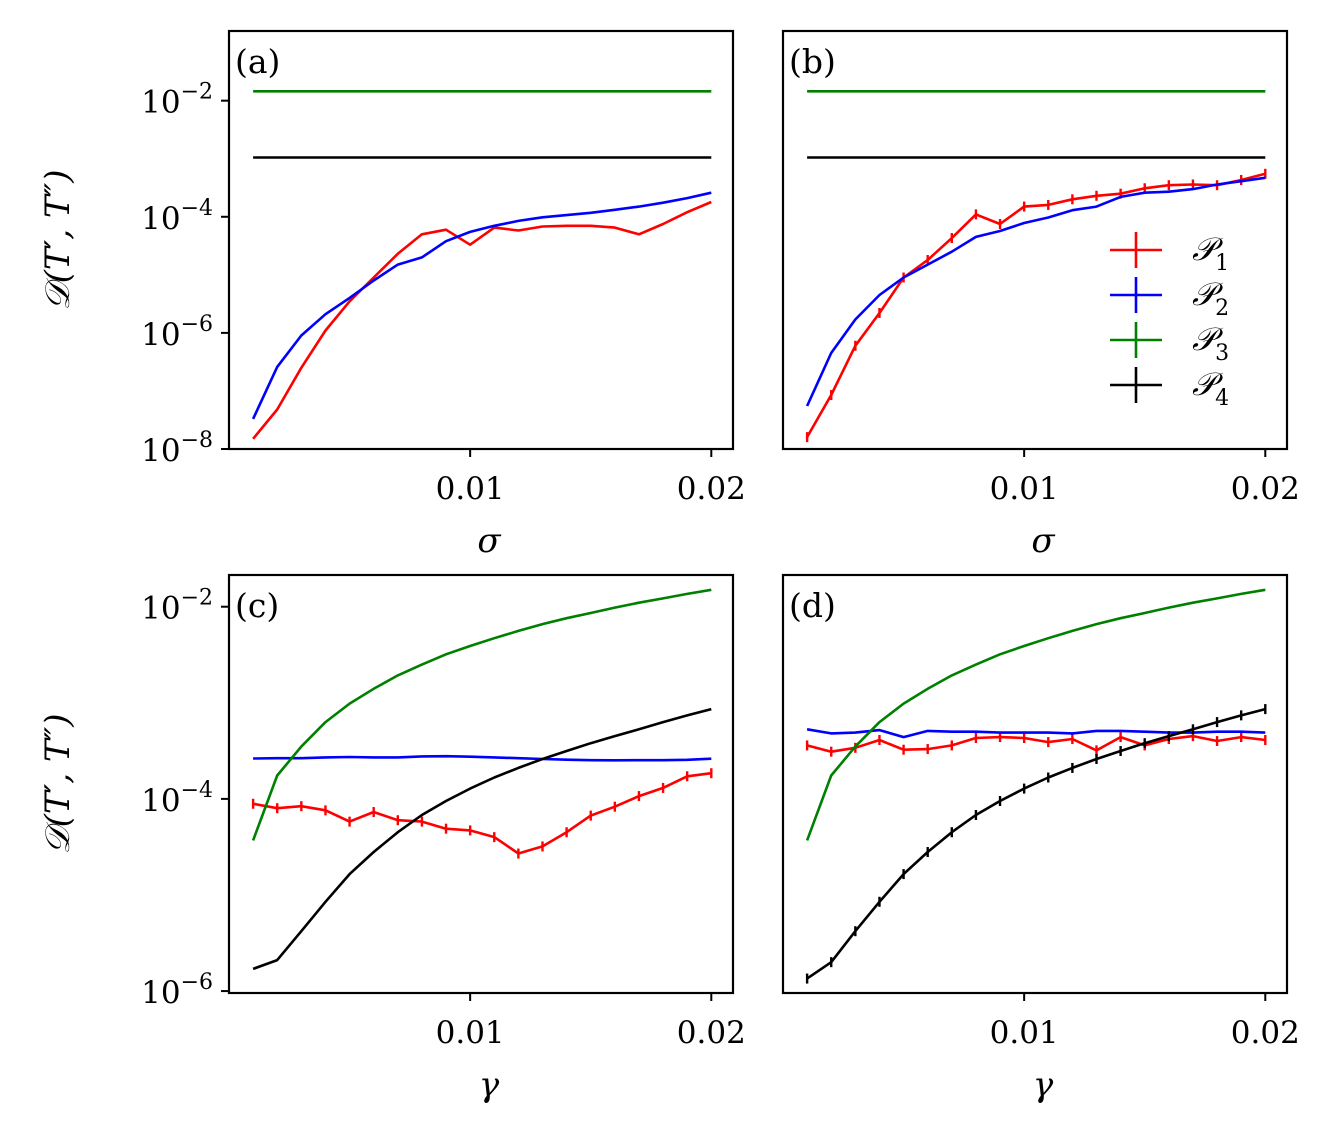  Describe the element at coordinates (177, 448) in the screenshot. I see `y-tick-label: 10⁻⁸` at that location.